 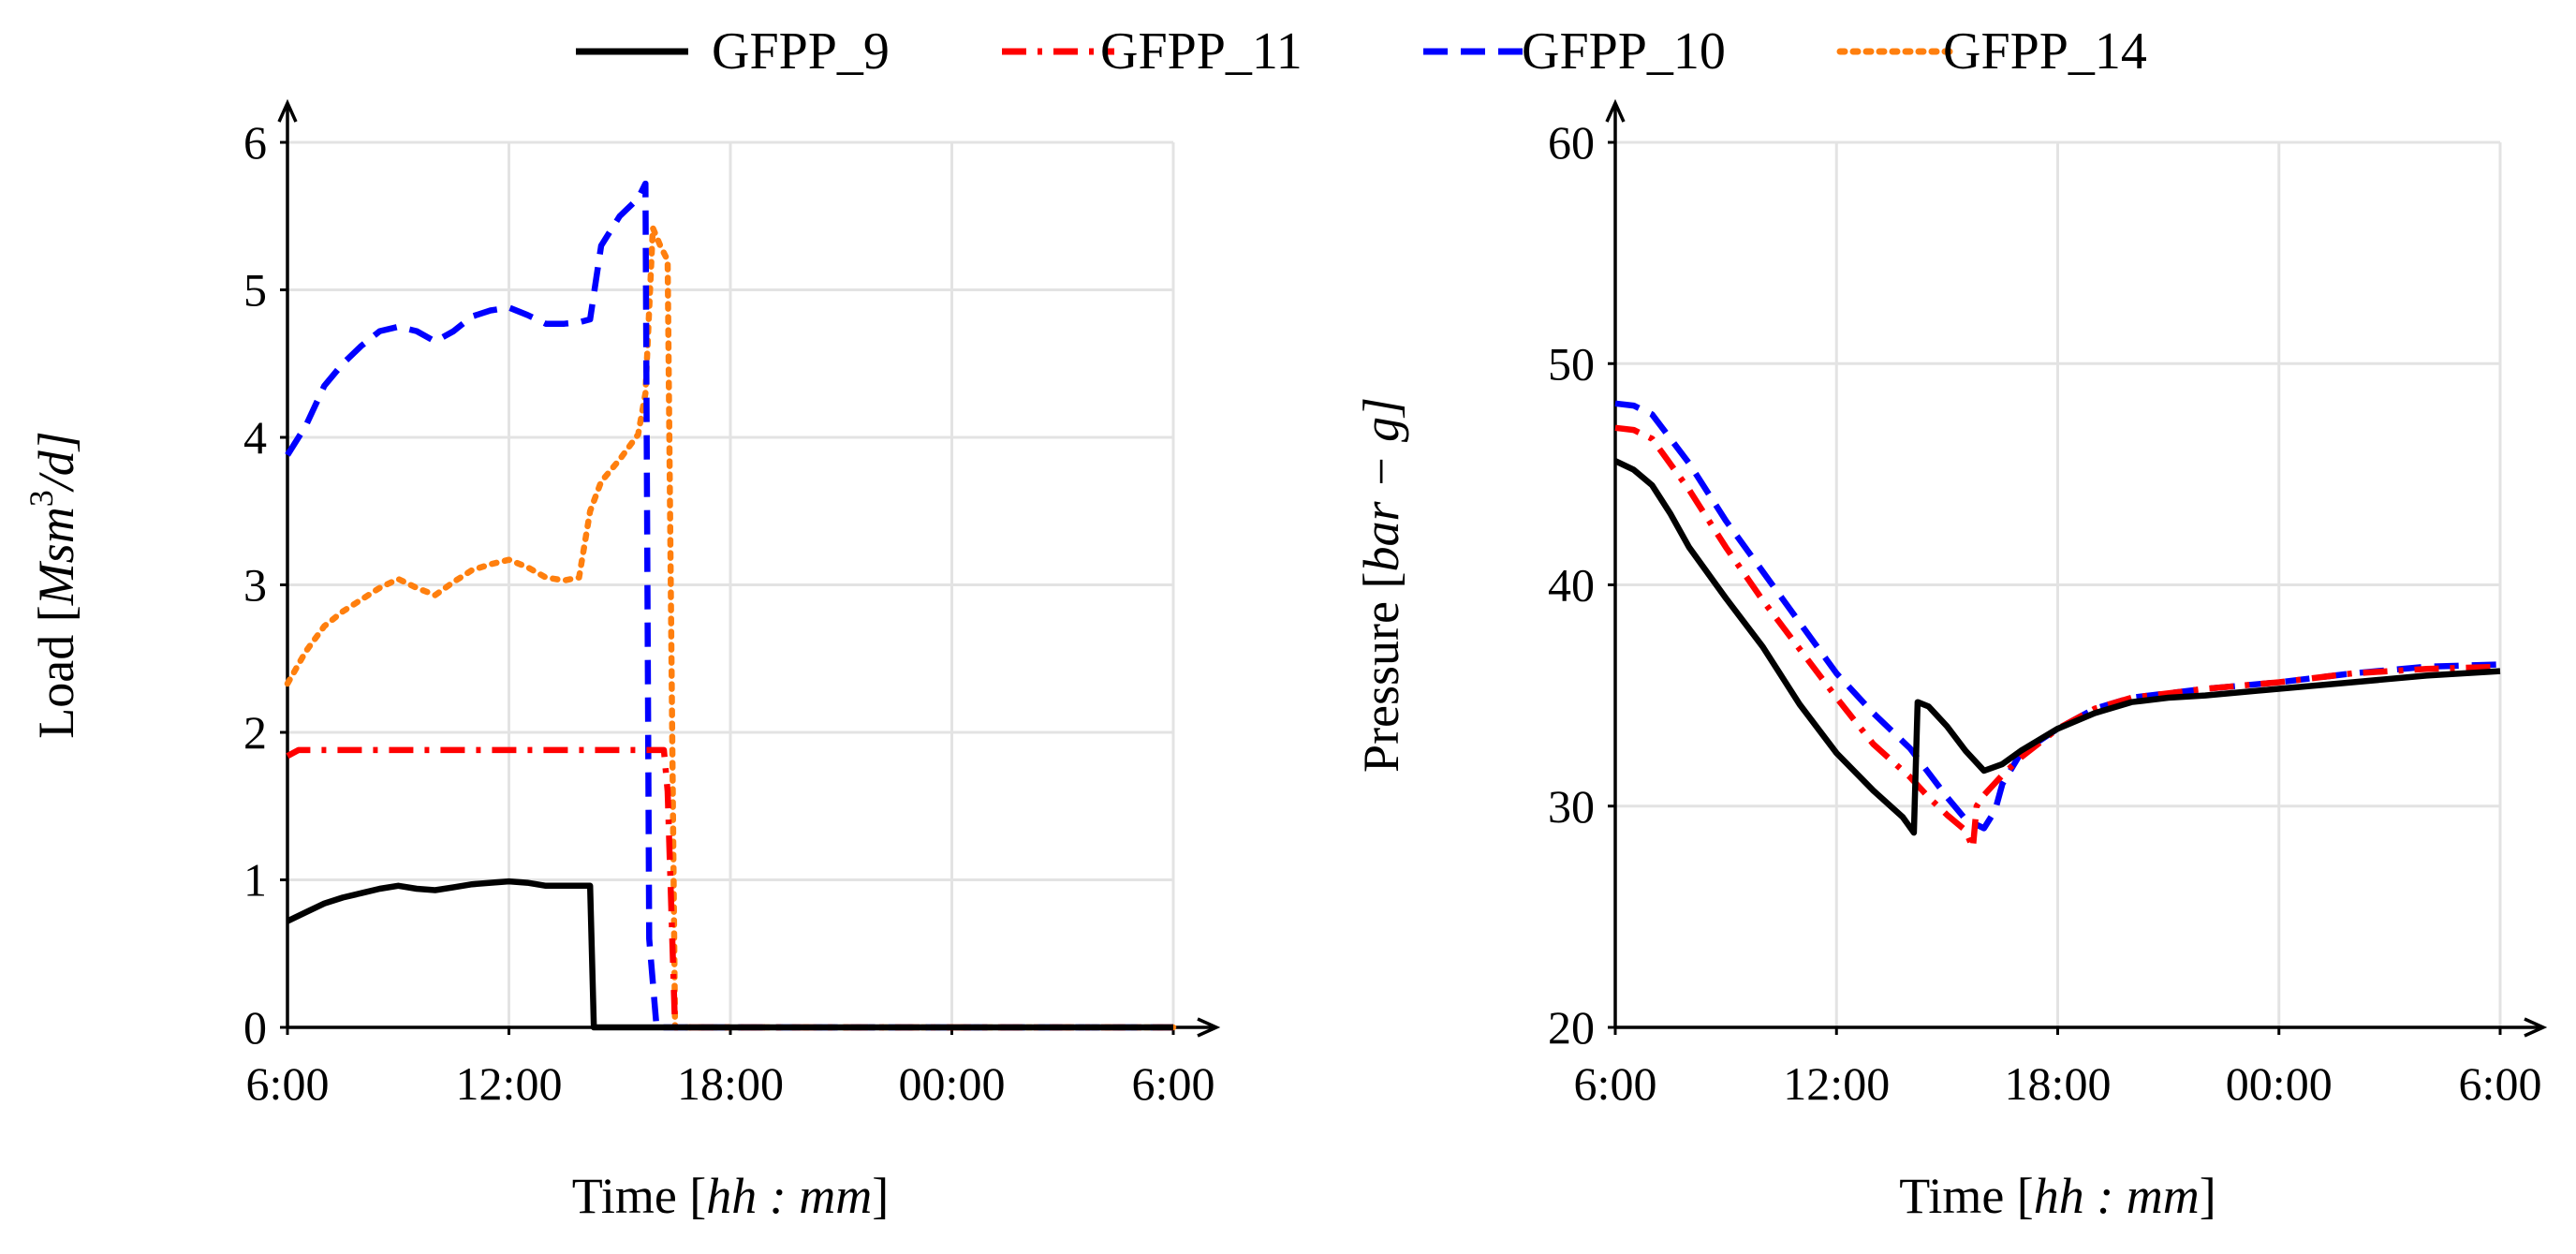 What do you see at coordinates (255, 290) in the screenshot?
I see `y-tick-label: 5` at bounding box center [255, 290].